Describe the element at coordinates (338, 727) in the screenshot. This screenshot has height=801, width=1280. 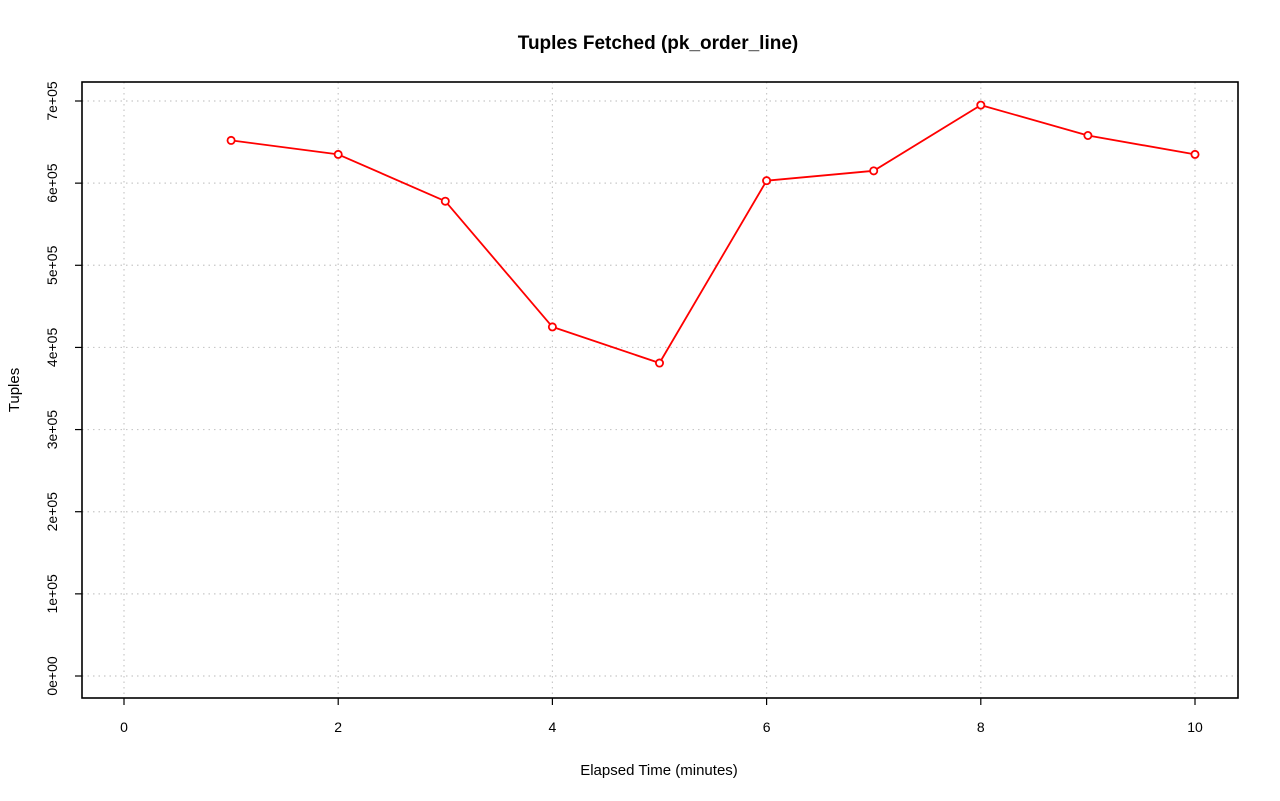
I see `x-tick-label: 2` at that location.